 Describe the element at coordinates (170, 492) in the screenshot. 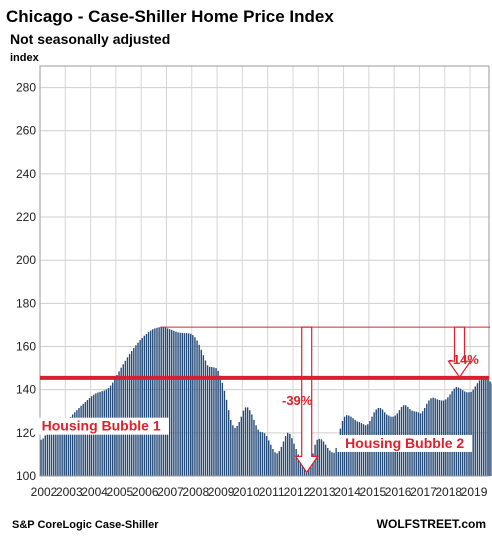

I see `x-tick-2007: 2007` at that location.